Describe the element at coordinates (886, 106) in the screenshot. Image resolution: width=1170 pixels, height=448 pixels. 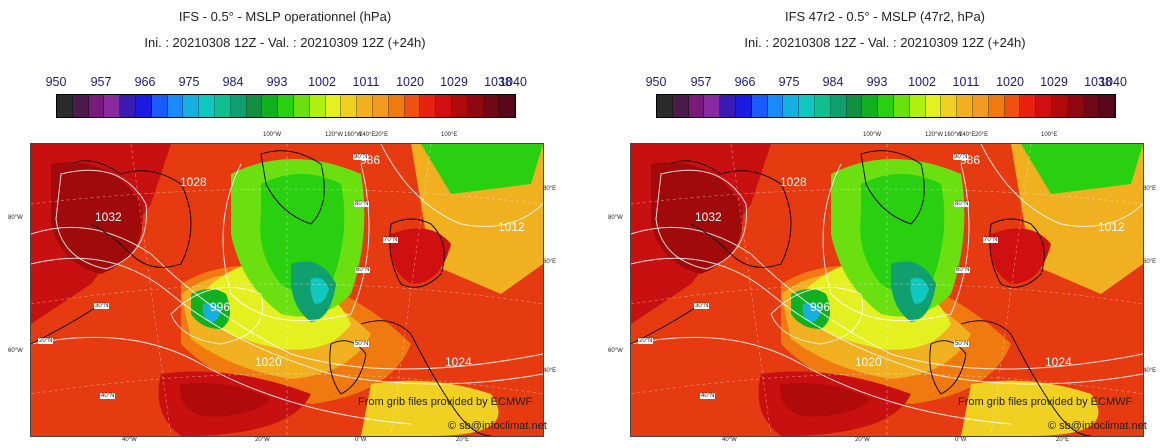
I see `colorbar` at that location.